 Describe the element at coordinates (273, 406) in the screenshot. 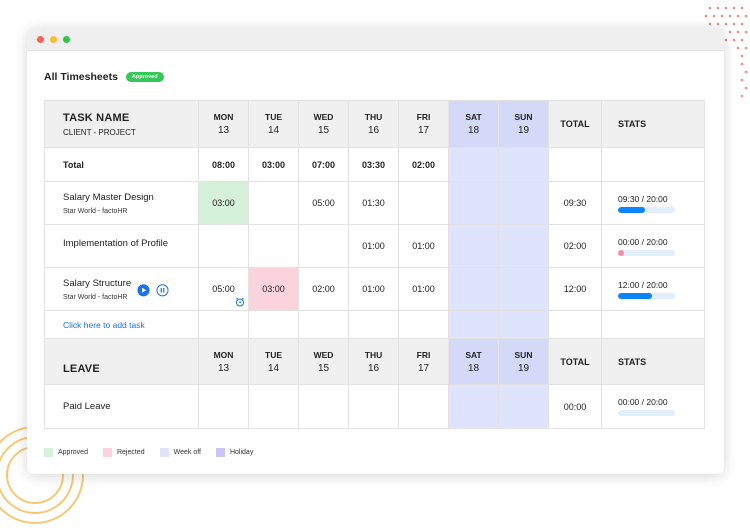

I see `leave-cell-tue` at that location.